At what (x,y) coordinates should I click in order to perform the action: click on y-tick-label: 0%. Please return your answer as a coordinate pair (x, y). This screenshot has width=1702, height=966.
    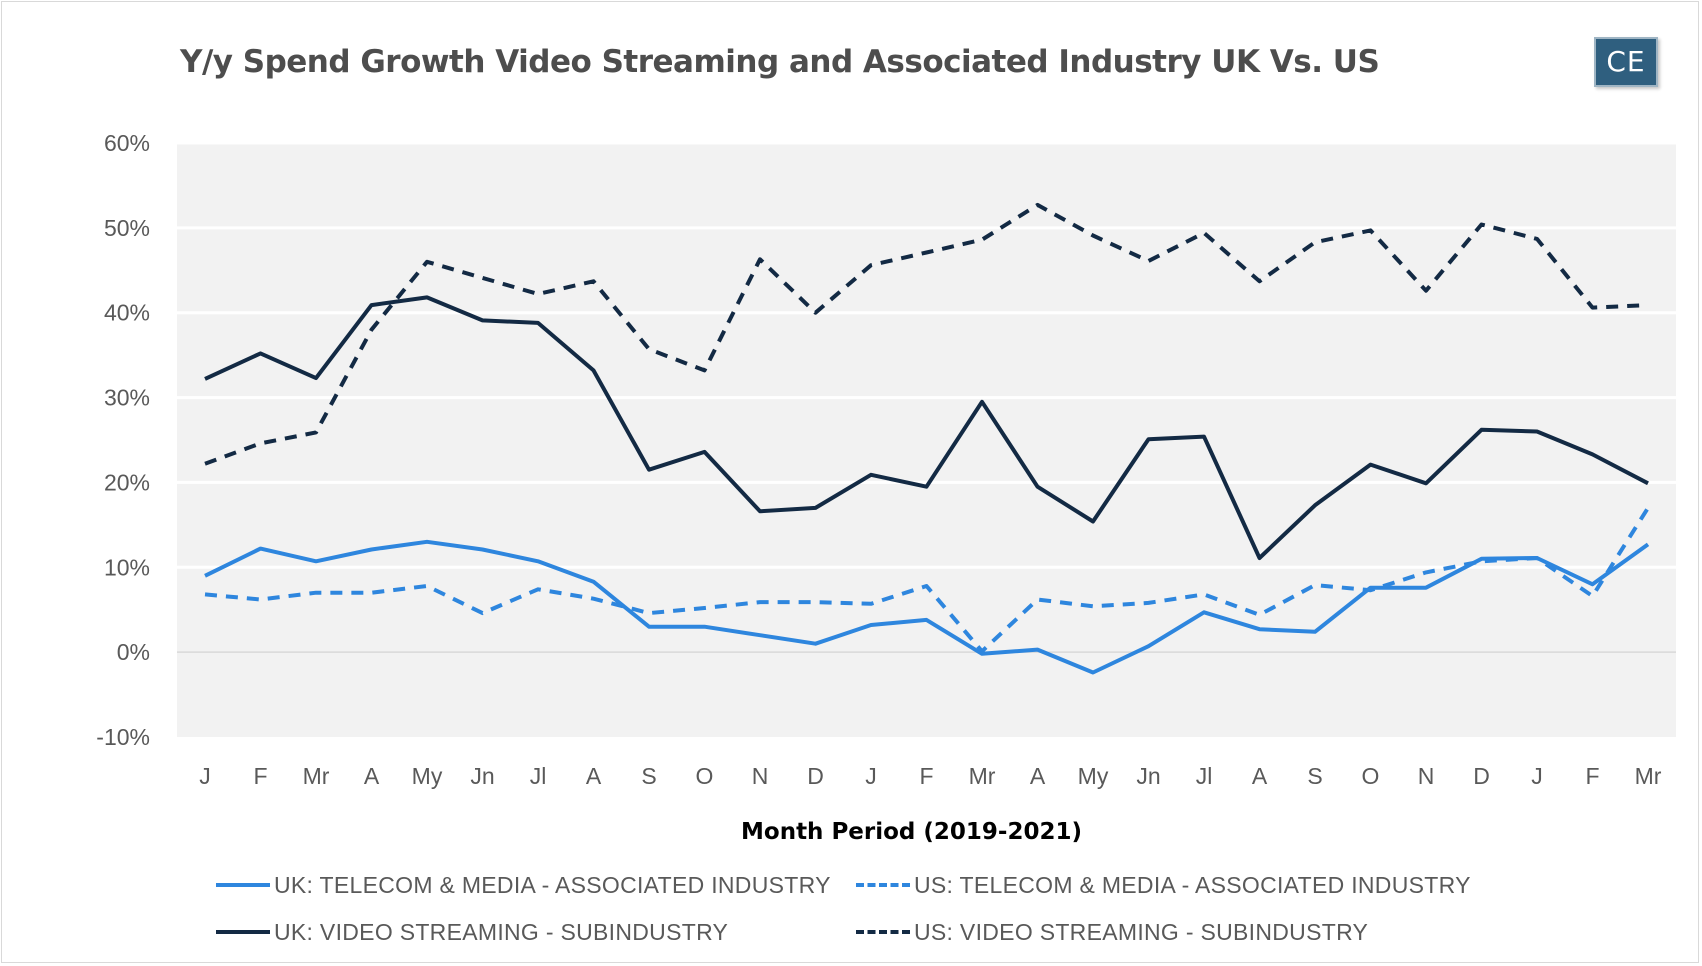
    Looking at the image, I should click on (133, 652).